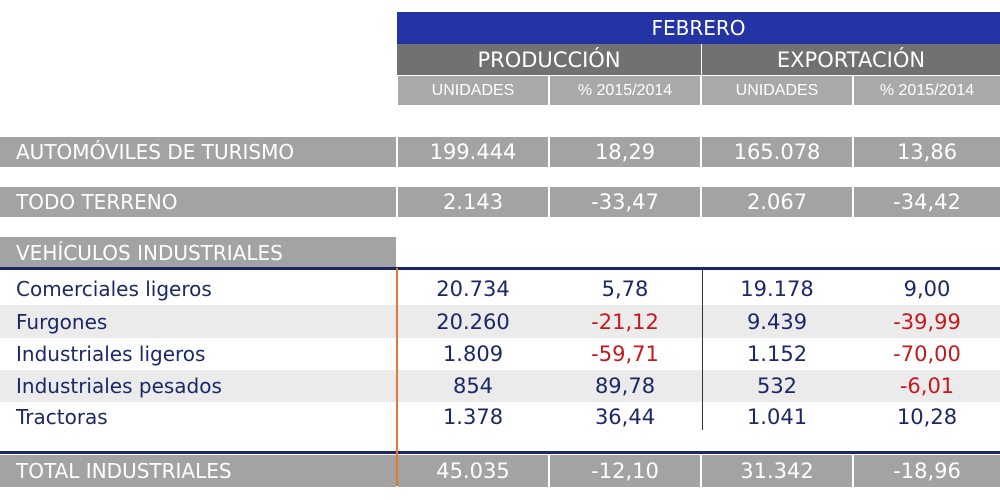 This screenshot has height=500, width=1000. Describe the element at coordinates (698, 28) in the screenshot. I see `header-month: FEBRERO` at that location.